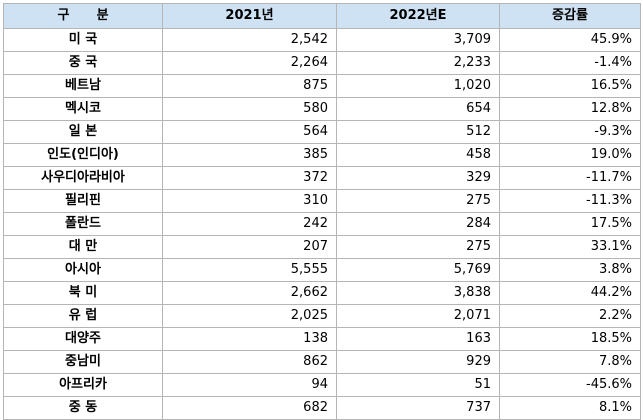  Describe the element at coordinates (570, 63) in the screenshot. I see `change-rate-cell: -1.4%` at that location.